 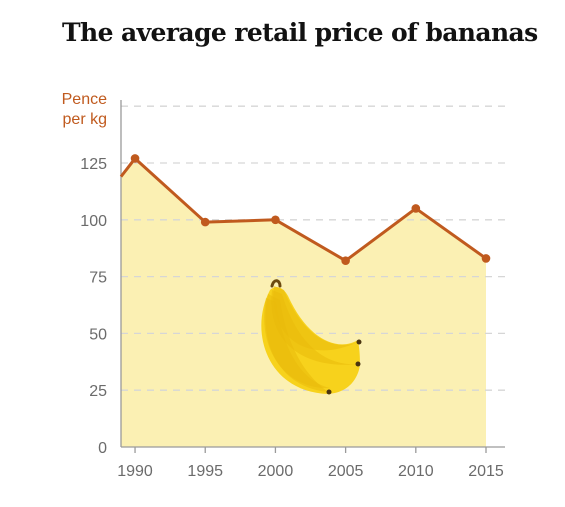 What do you see at coordinates (84, 99) in the screenshot?
I see `y-axis-label: Pence` at bounding box center [84, 99].